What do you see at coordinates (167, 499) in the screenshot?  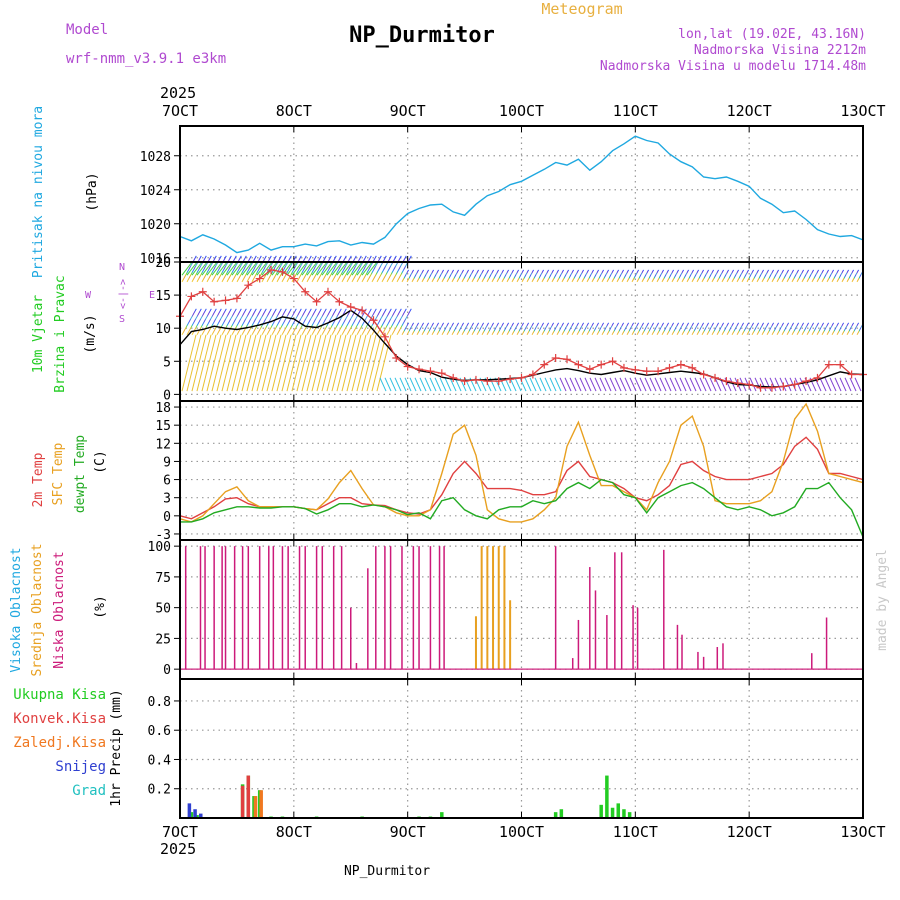 I see `y-tick-label: 3` at bounding box center [167, 499].